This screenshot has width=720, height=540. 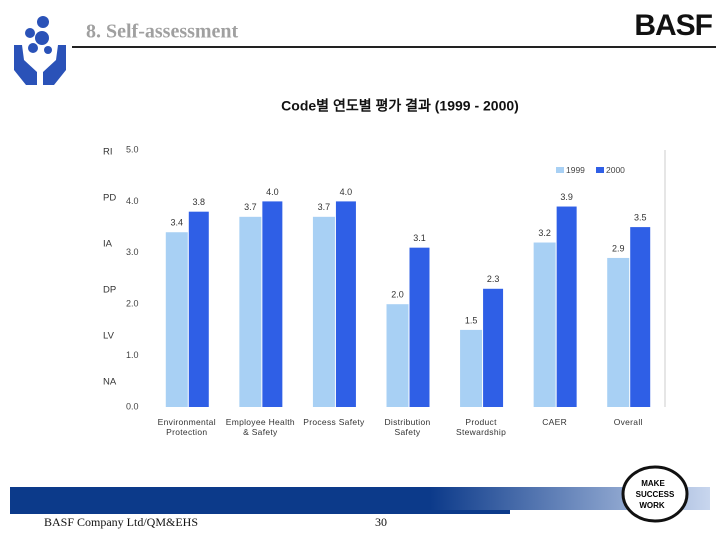 What do you see at coordinates (673, 25) in the screenshot?
I see `logo: BASF` at bounding box center [673, 25].